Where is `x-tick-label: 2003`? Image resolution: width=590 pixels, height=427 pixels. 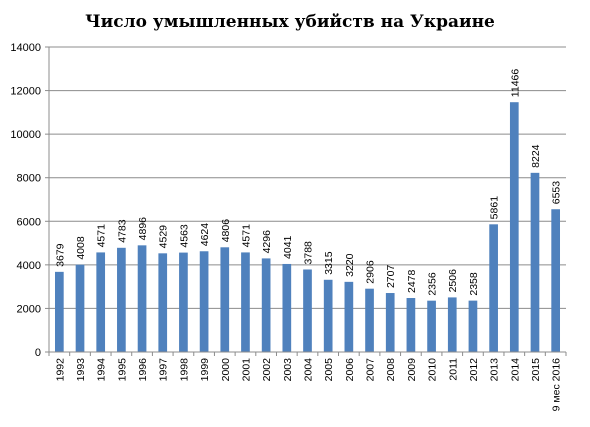 x-tick-label: 2003 is located at coordinates (288, 370).